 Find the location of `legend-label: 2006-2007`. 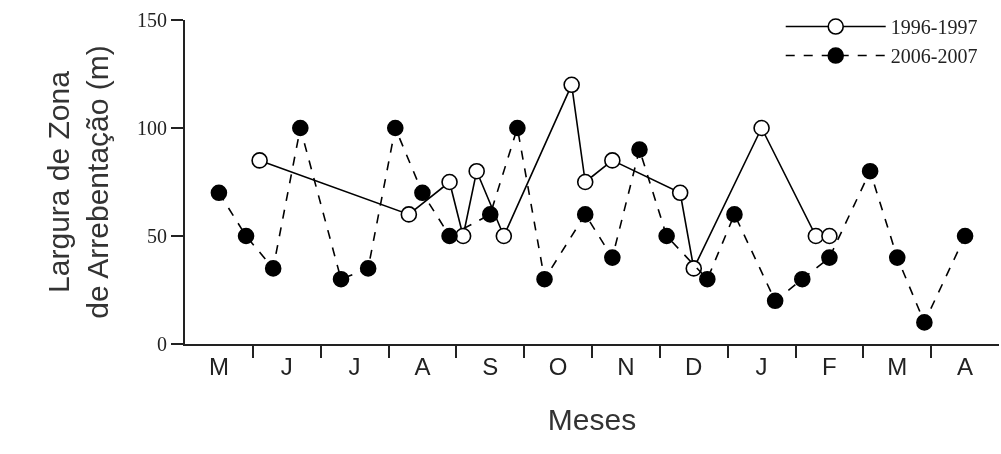

legend-label: 2006-2007 is located at coordinates (934, 56).